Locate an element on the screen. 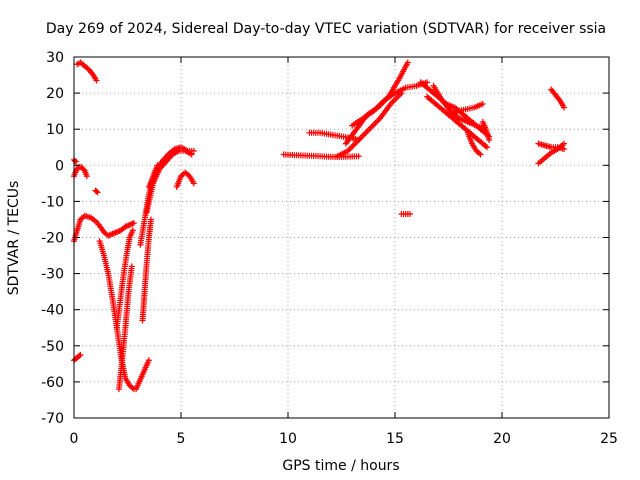 This screenshot has height=480, width=640. series-seg-s is located at coordinates (369, 125).